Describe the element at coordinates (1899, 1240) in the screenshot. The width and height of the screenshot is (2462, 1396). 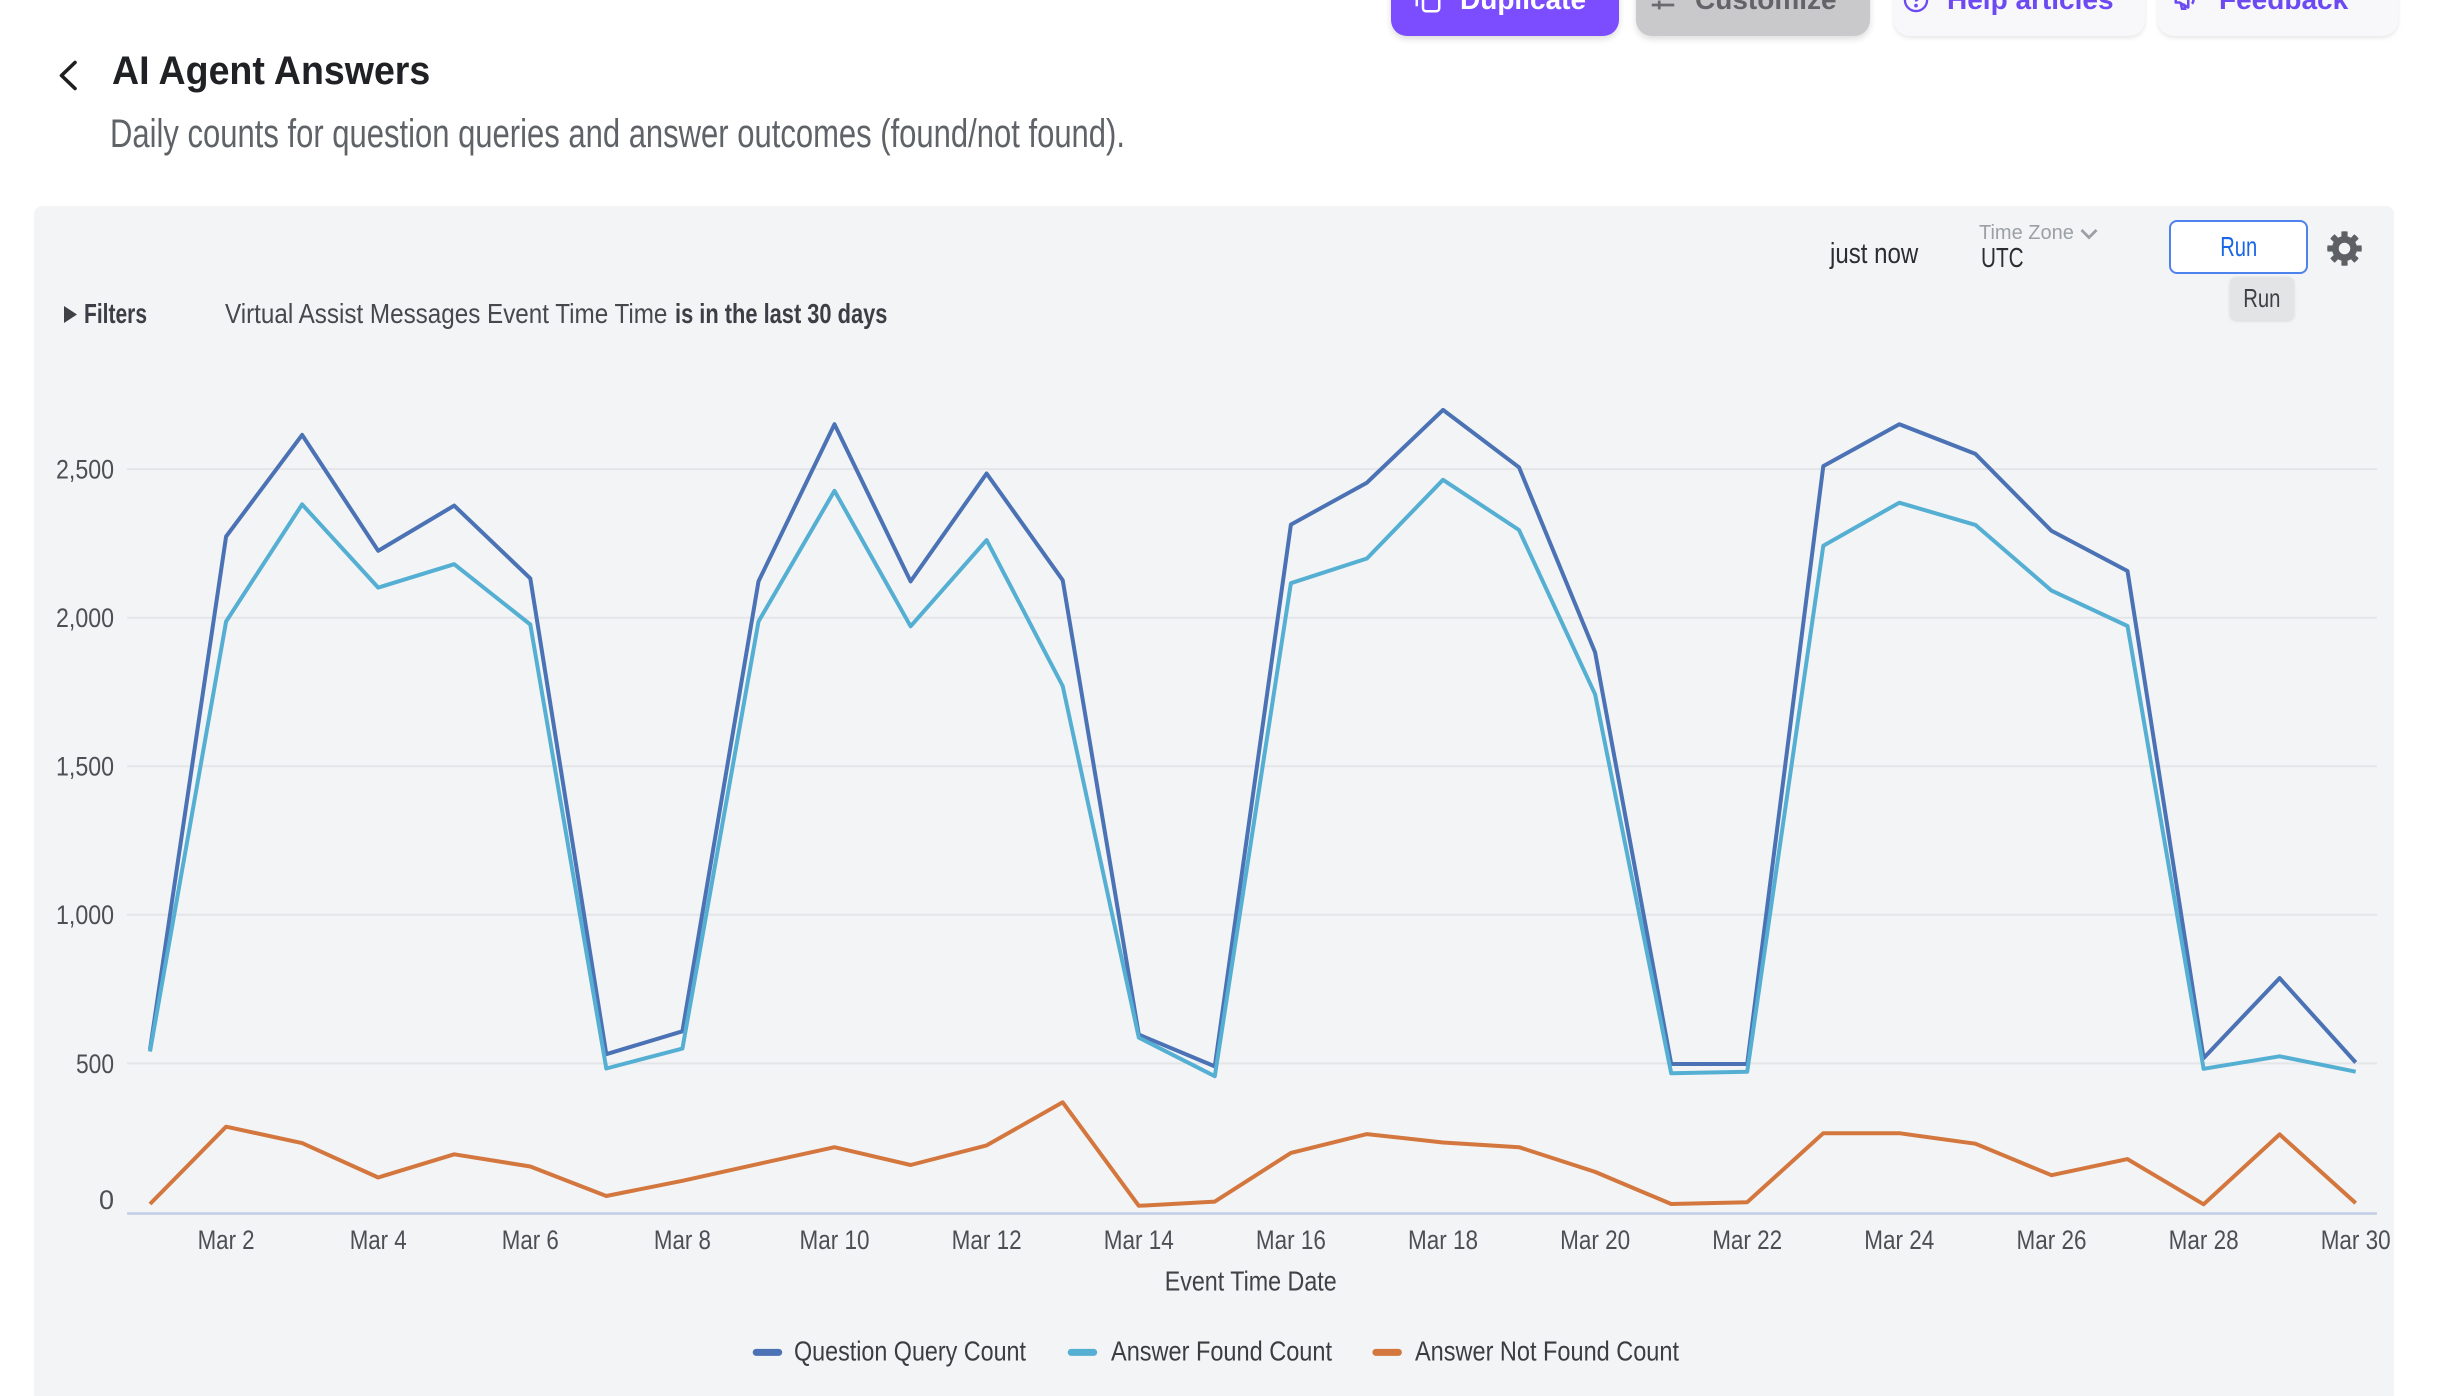
I see `svg-text: Mar 24` at that location.